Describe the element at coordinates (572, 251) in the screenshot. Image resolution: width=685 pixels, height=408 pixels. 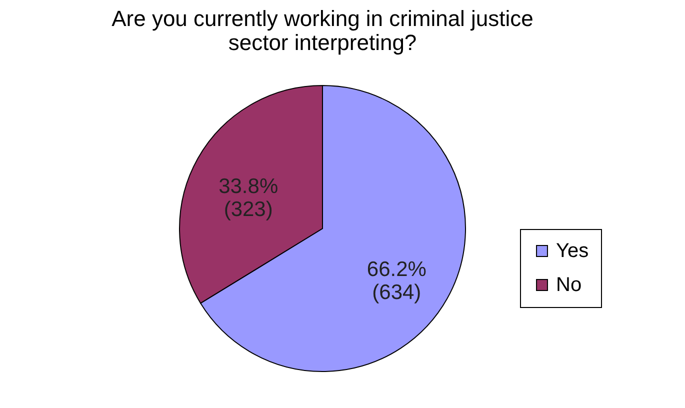
I see `legend-label: Yes` at that location.